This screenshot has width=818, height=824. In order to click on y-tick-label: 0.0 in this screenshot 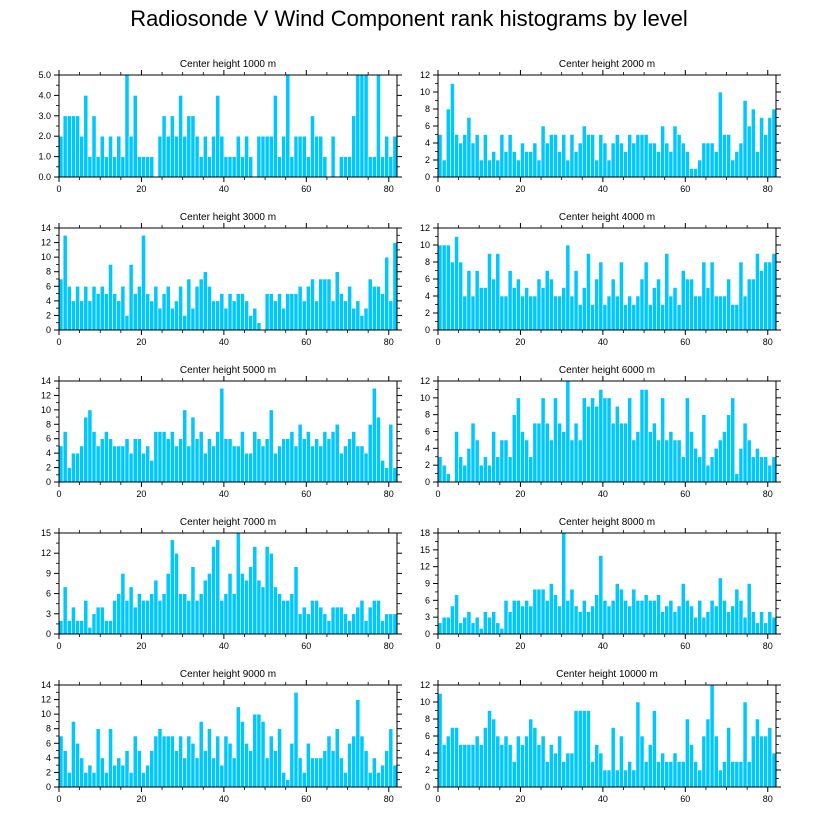, I will do `click(44, 177)`.